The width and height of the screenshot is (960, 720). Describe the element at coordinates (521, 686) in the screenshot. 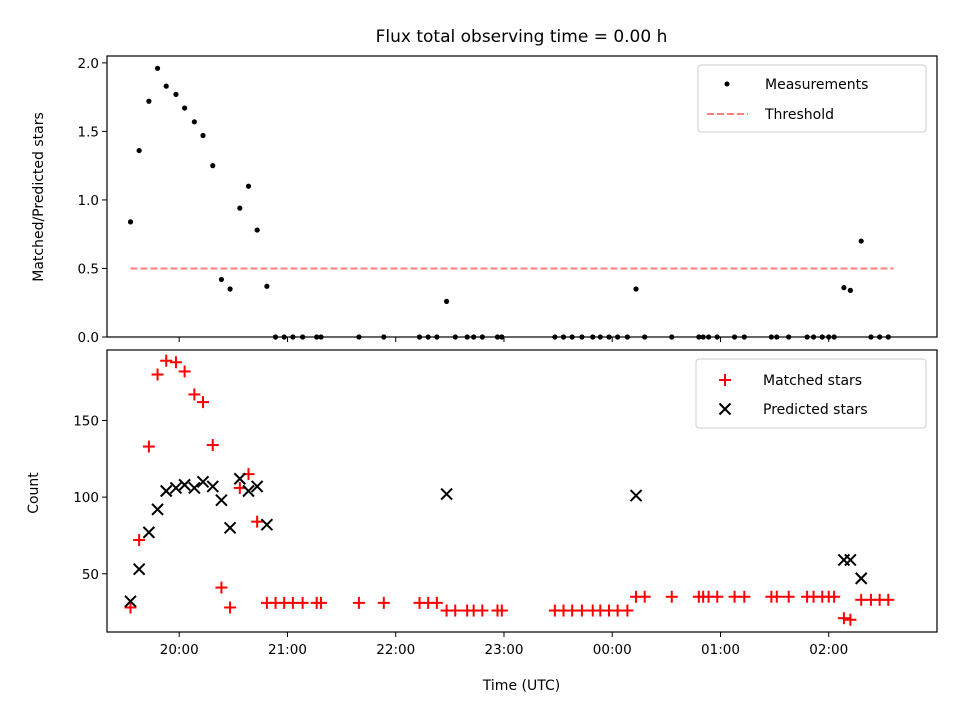

I see `counts-x-axis-label: Time (UTC)` at that location.